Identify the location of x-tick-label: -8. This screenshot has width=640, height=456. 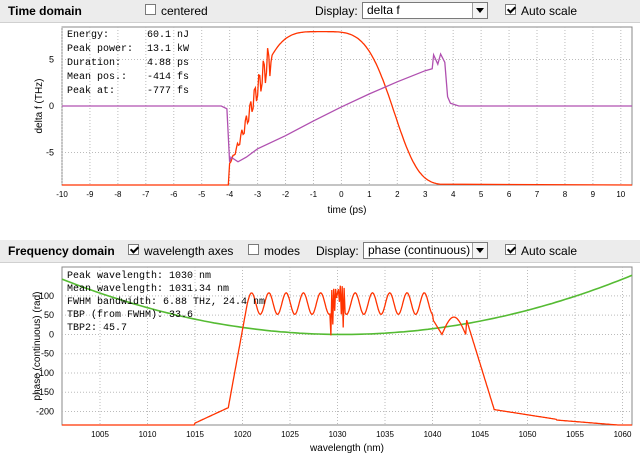
(118, 194).